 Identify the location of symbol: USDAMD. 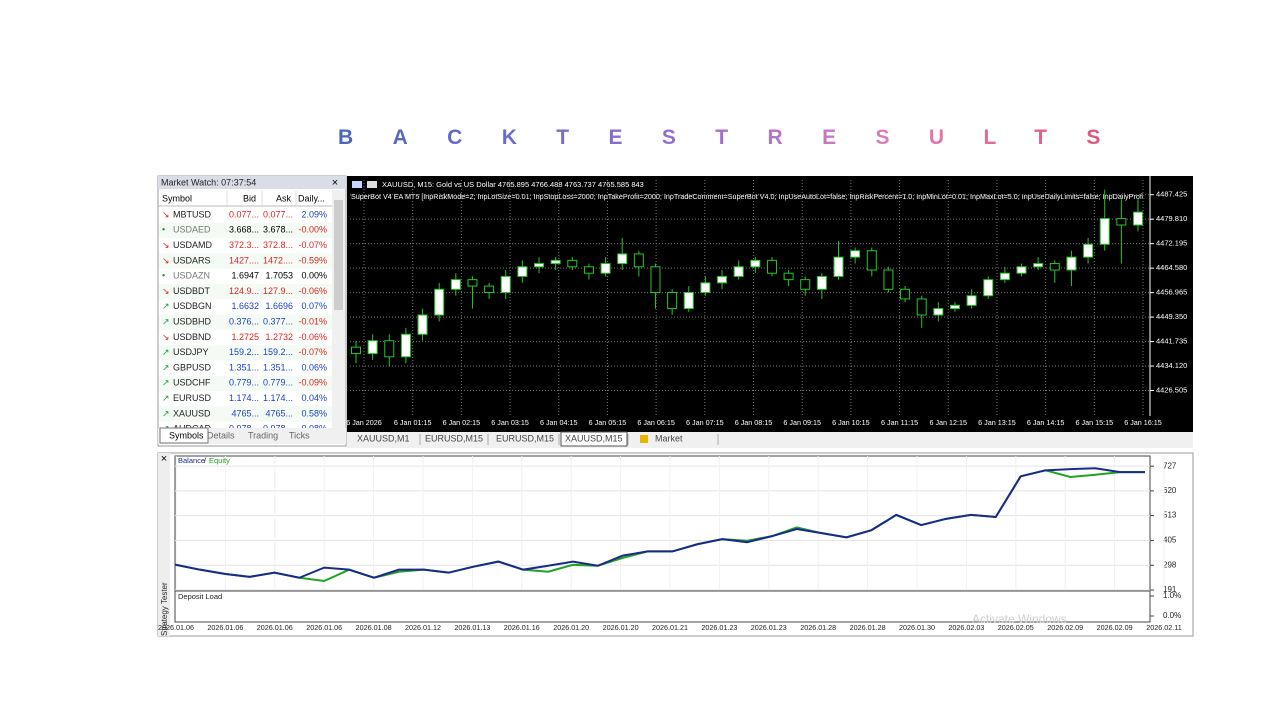
(193, 245).